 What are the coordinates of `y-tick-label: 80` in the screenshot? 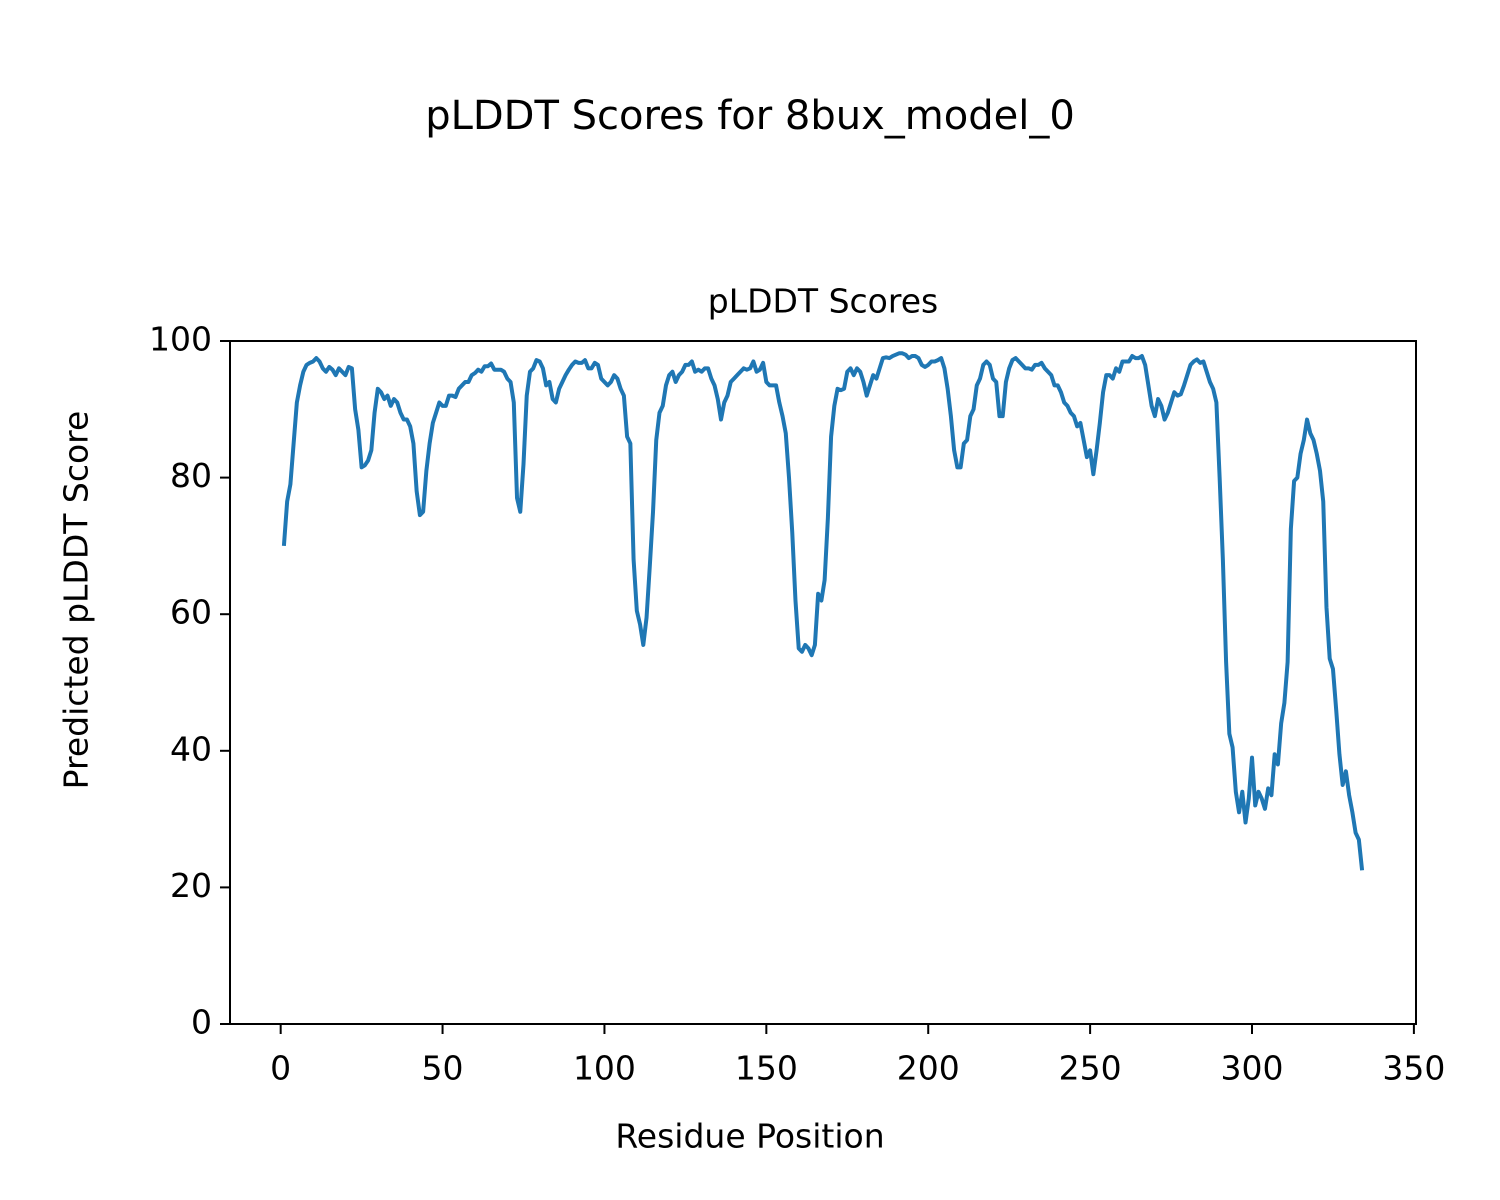 It's located at (191, 475).